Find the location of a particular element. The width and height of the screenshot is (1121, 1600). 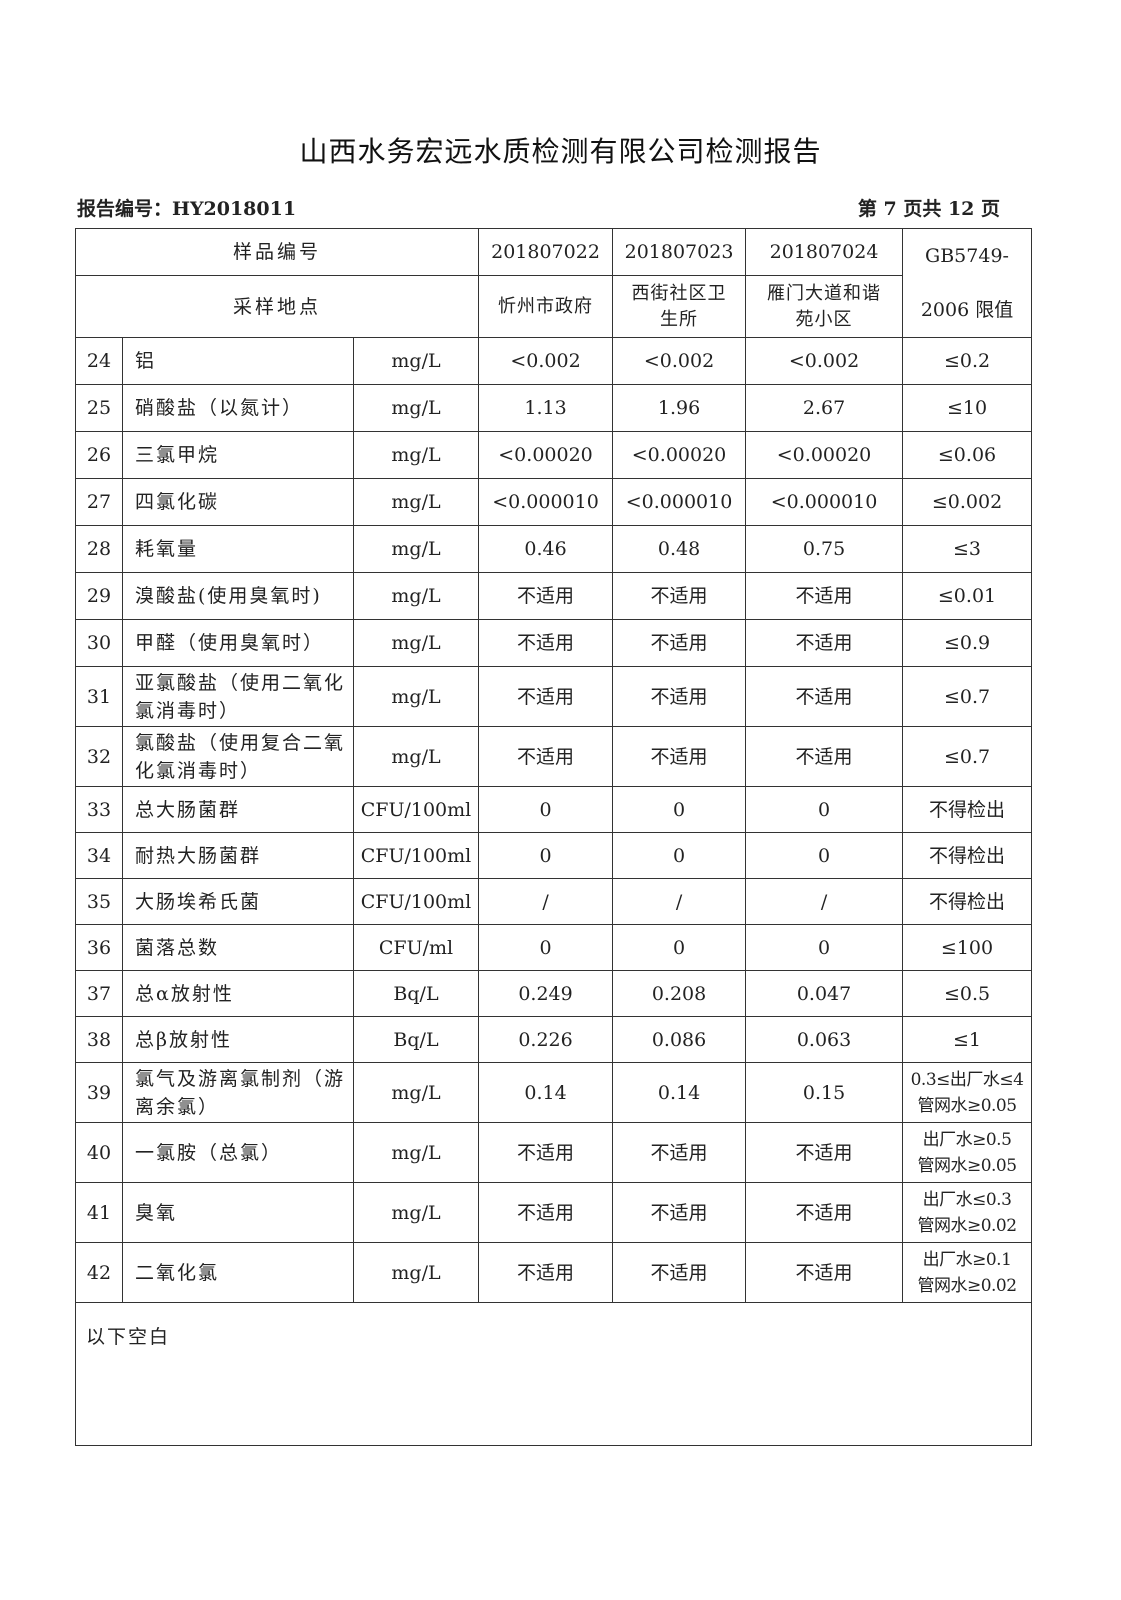

result-value: 0.226 is located at coordinates (546, 1039).